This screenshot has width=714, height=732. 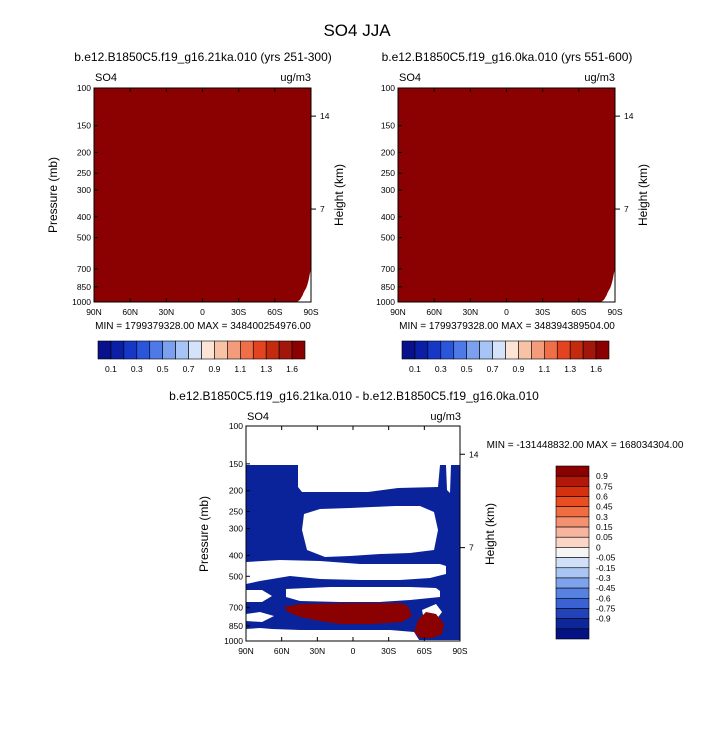 I want to click on colorbar-label: -0.6, so click(x=603, y=598).